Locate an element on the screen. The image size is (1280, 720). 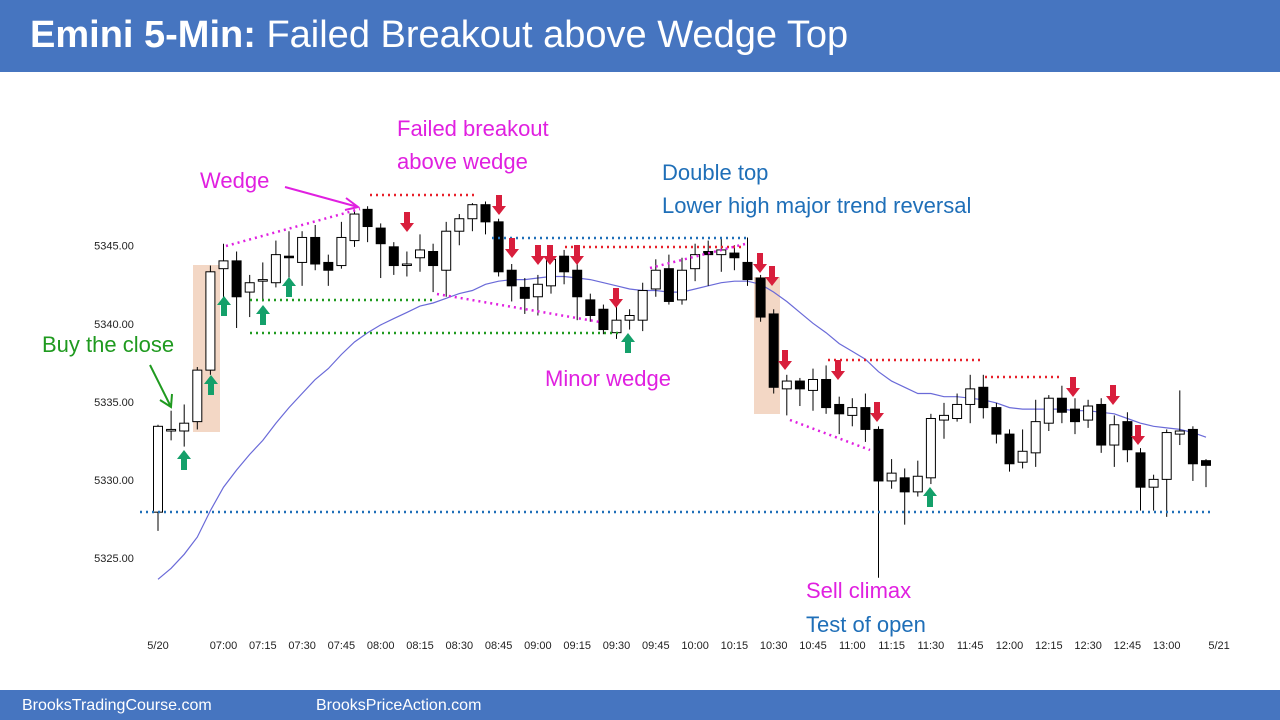
x-tick-label: 10:45 is located at coordinates (813, 646).